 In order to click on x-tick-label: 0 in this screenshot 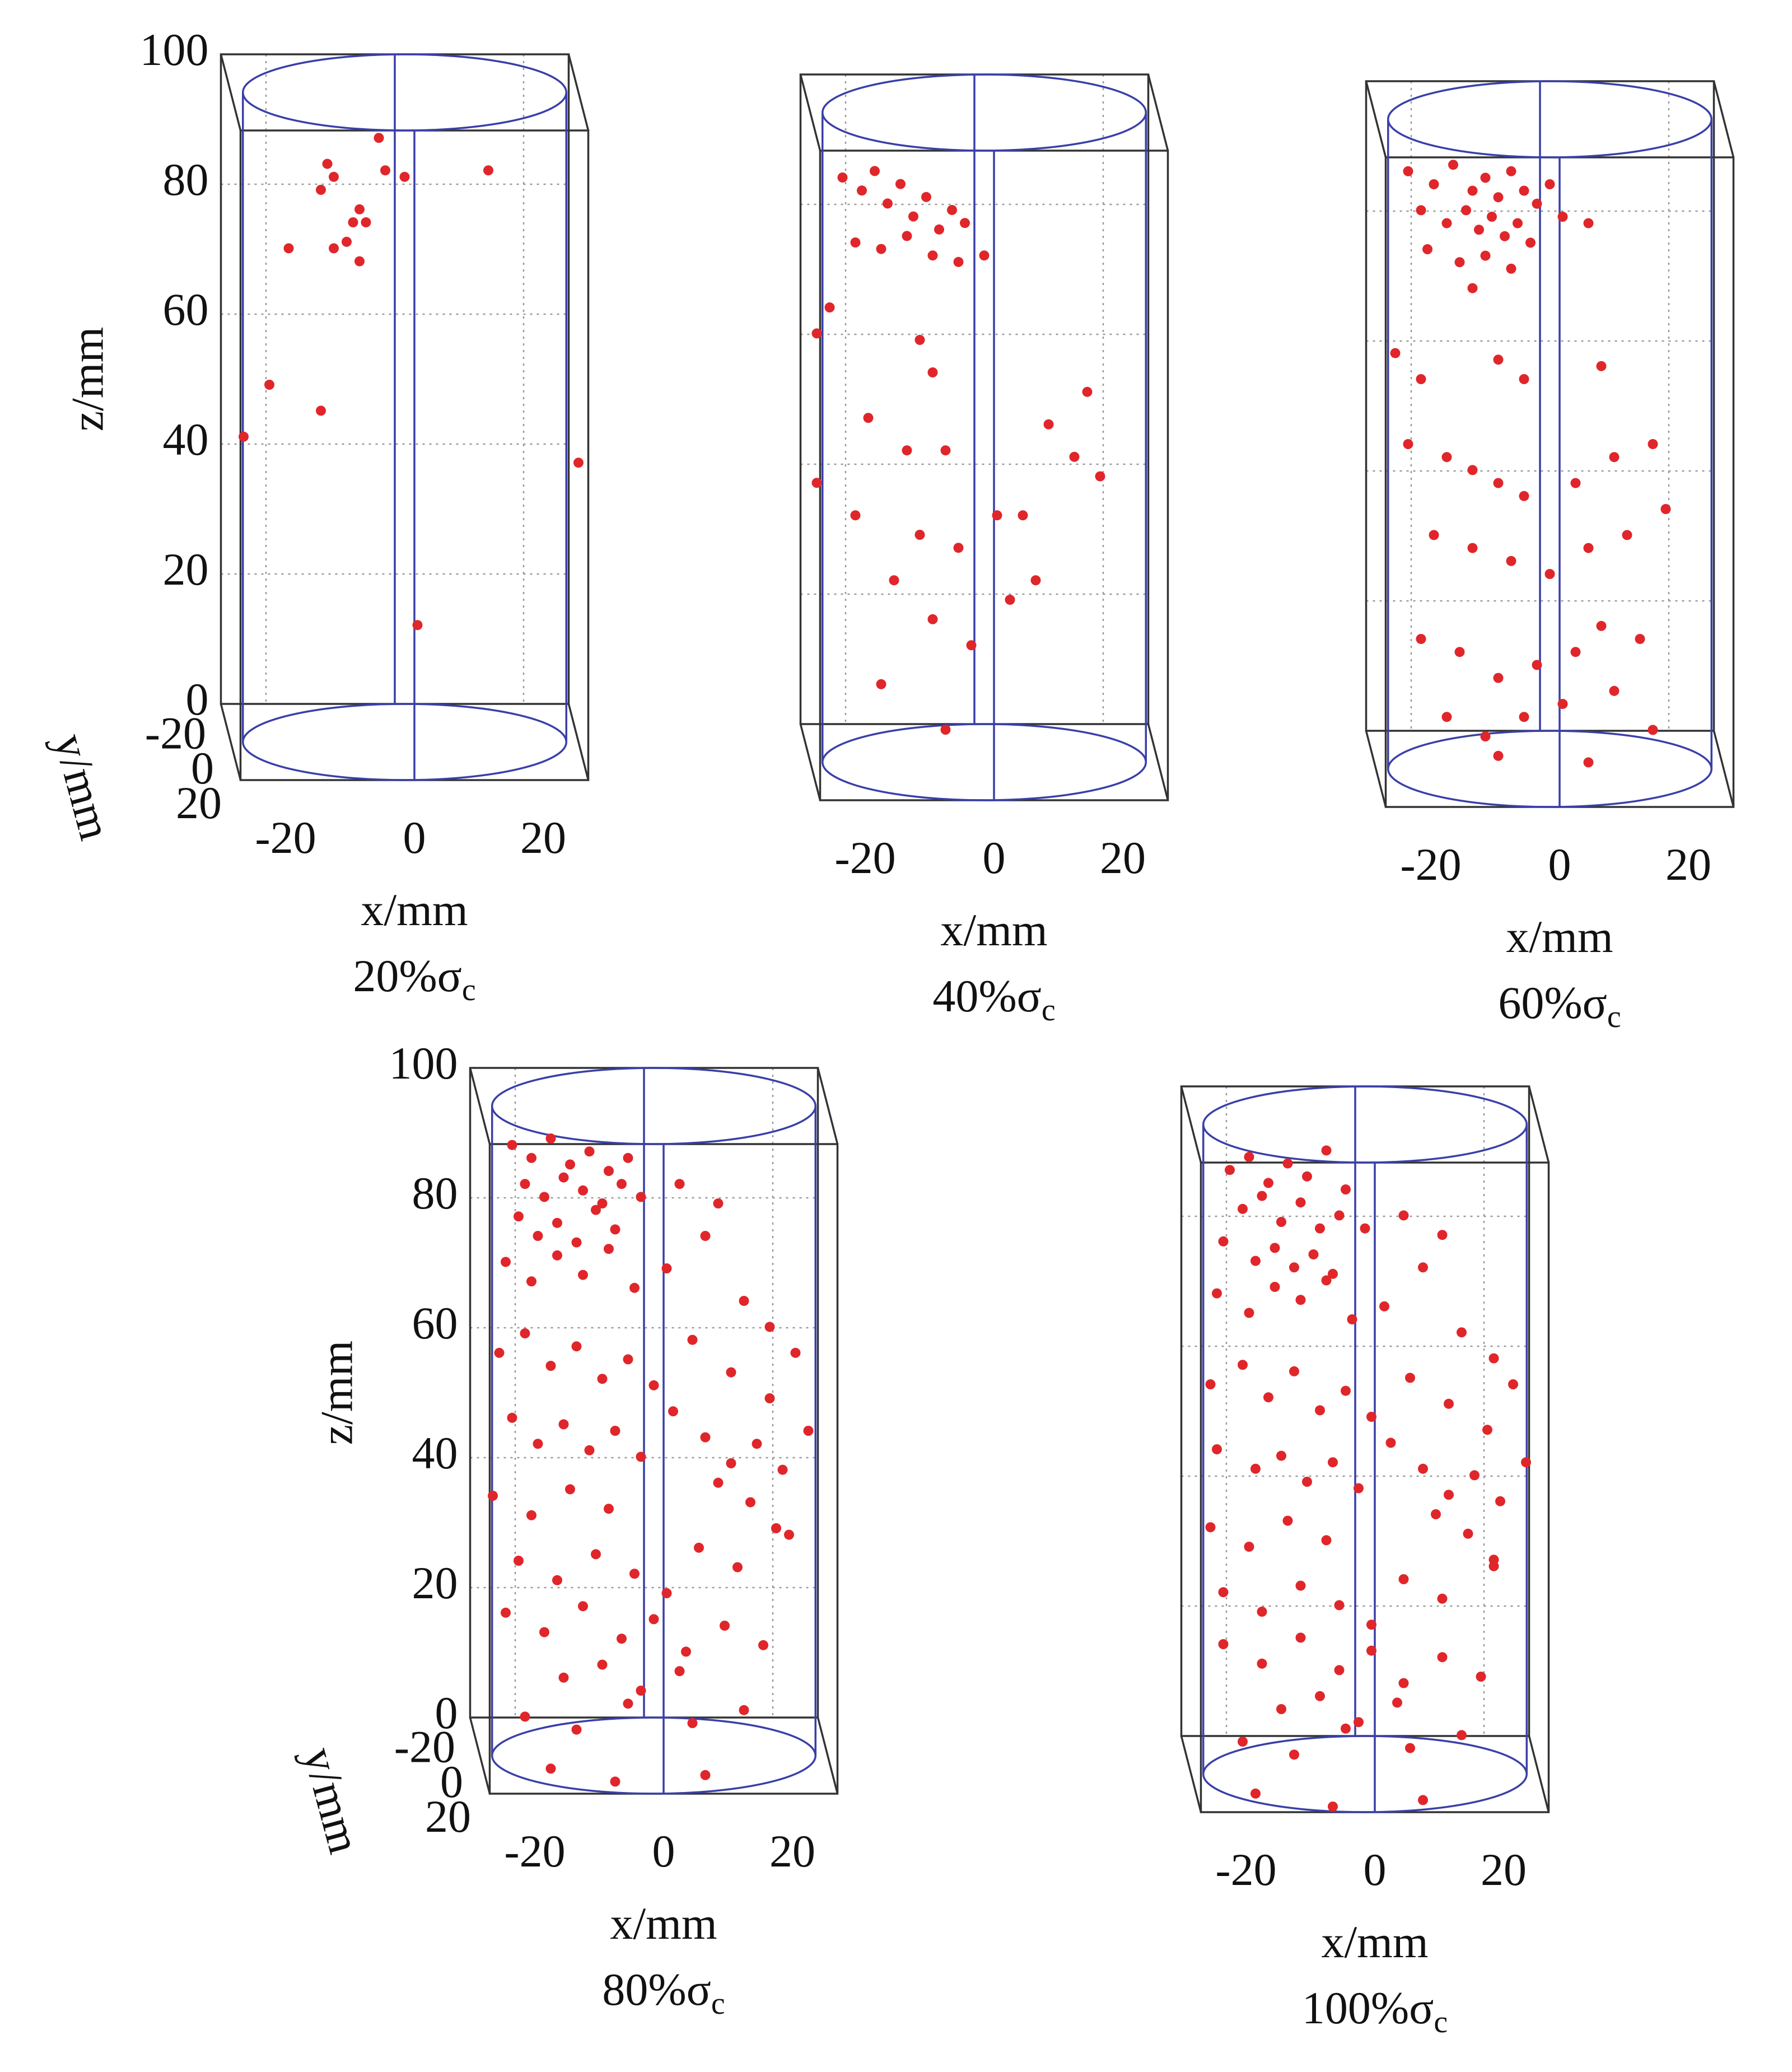, I will do `click(415, 838)`.